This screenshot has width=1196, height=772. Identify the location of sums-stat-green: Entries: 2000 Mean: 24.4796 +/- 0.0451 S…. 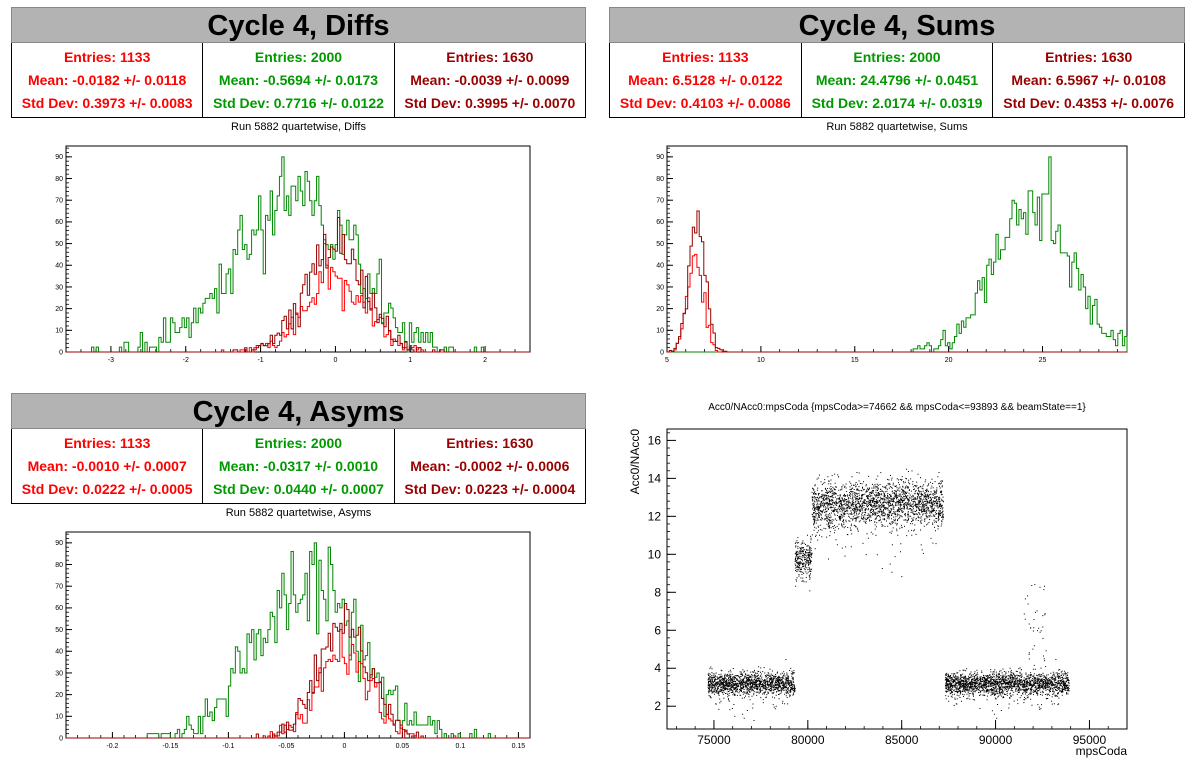
(896, 80).